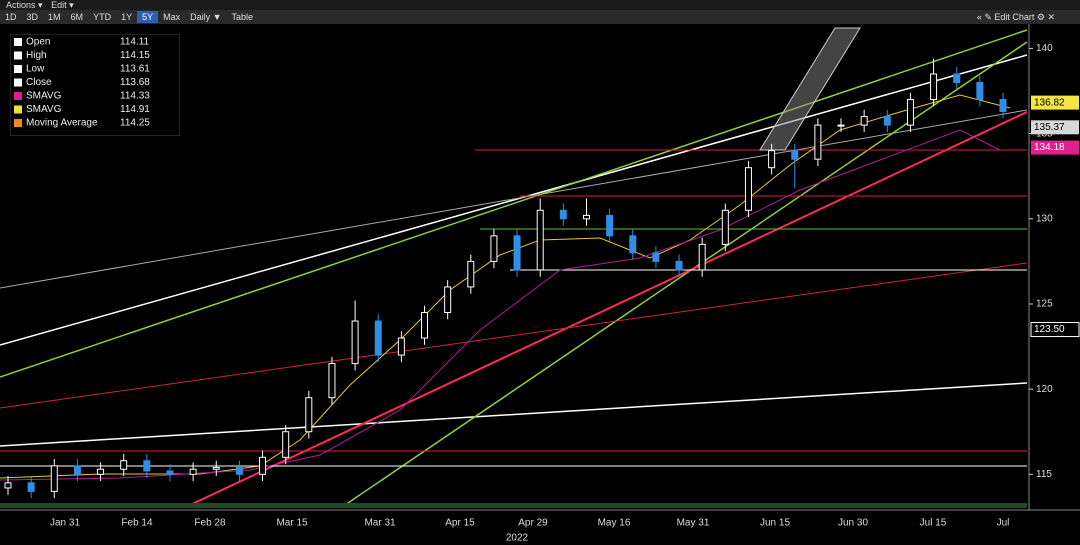  Describe the element at coordinates (77, 17) in the screenshot. I see `range-button: 6M` at that location.